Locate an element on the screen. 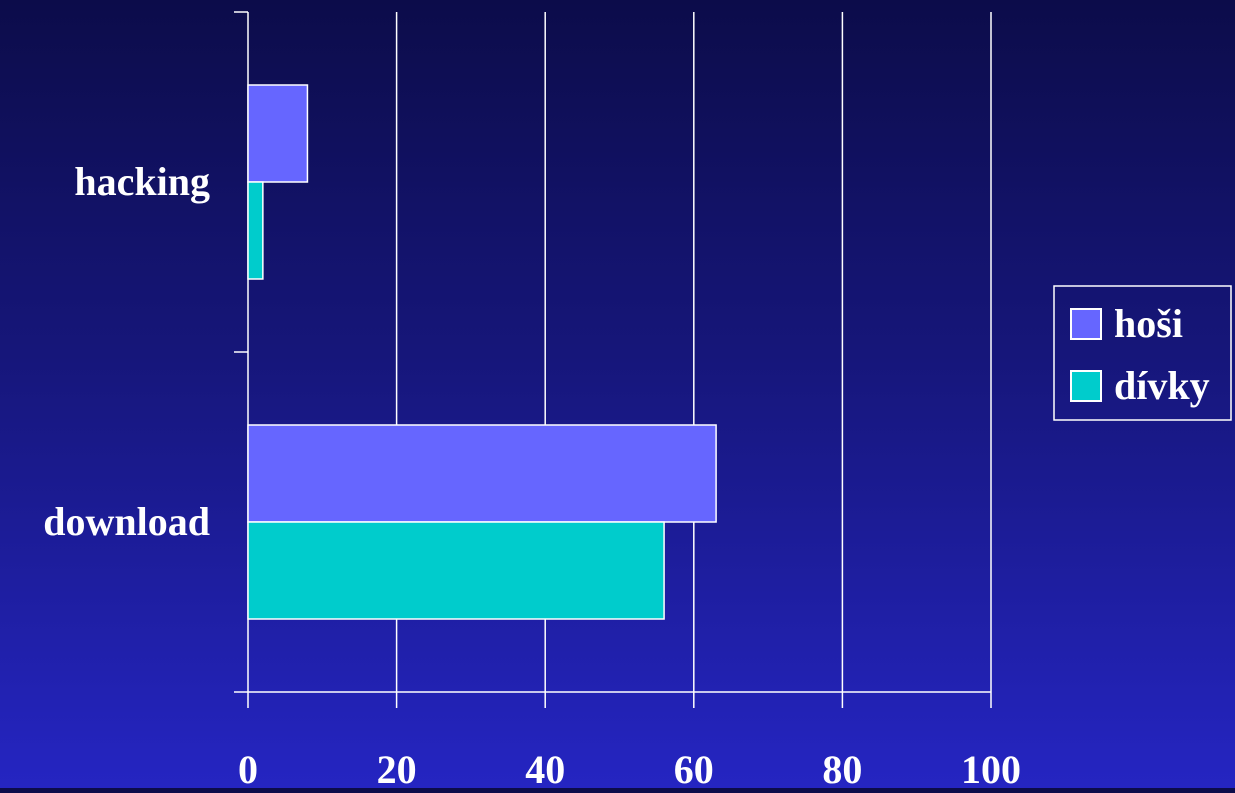 The width and height of the screenshot is (1235, 793). category-label: hacking is located at coordinates (142, 181).